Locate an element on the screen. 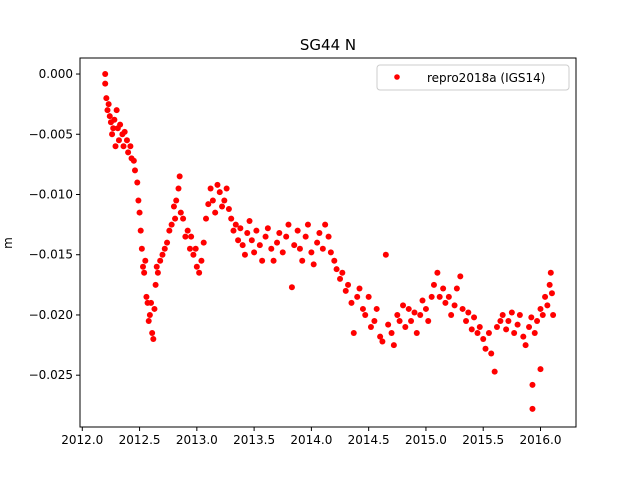 This screenshot has width=640, height=484. x-tick-label: 2012.0 is located at coordinates (82, 440).